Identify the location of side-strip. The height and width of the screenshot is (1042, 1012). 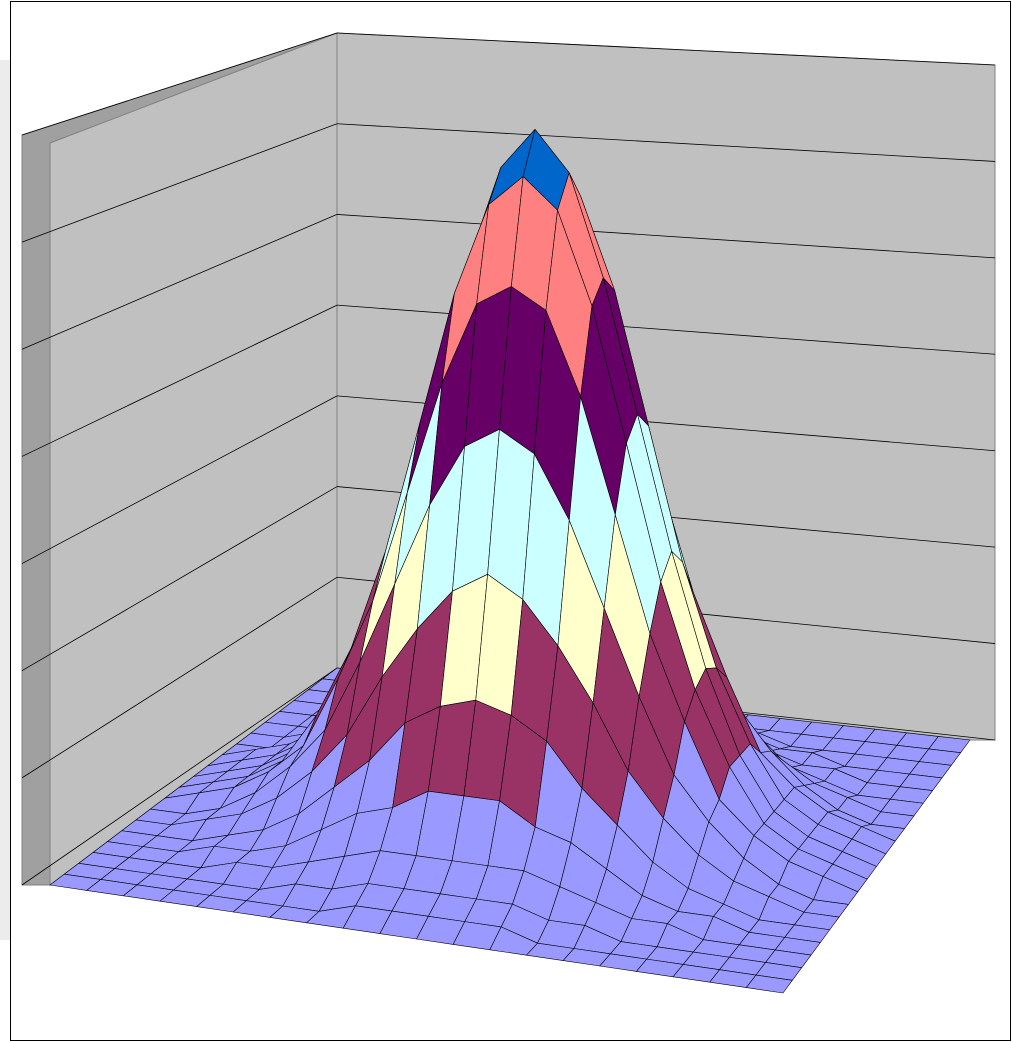
(5, 500).